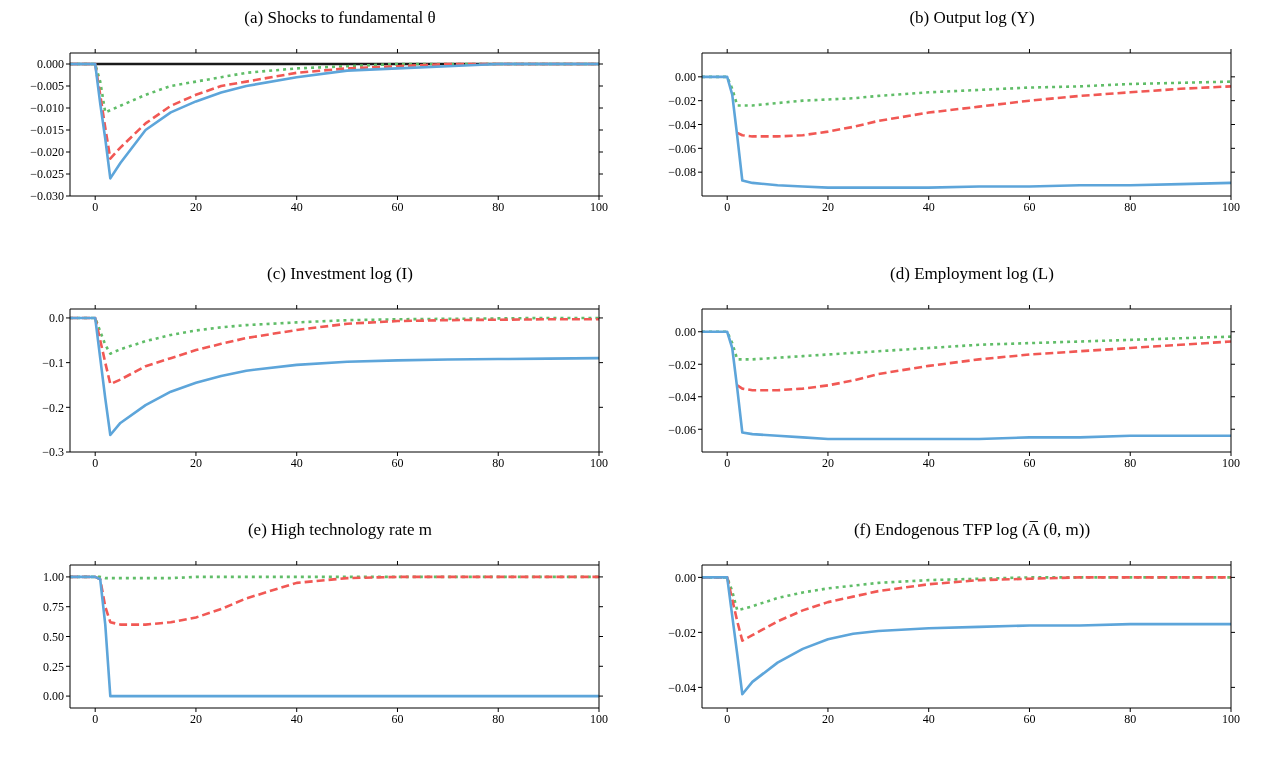  What do you see at coordinates (972, 18) in the screenshot?
I see `chart-title: (b) Output log (Y)` at bounding box center [972, 18].